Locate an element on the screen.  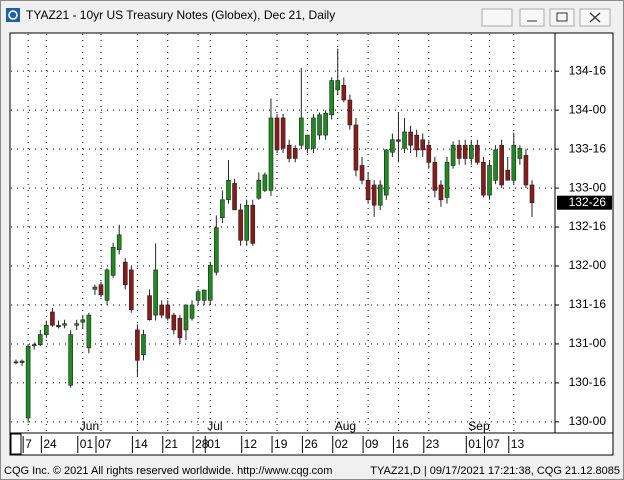
price-axis is located at coordinates (584, 233).